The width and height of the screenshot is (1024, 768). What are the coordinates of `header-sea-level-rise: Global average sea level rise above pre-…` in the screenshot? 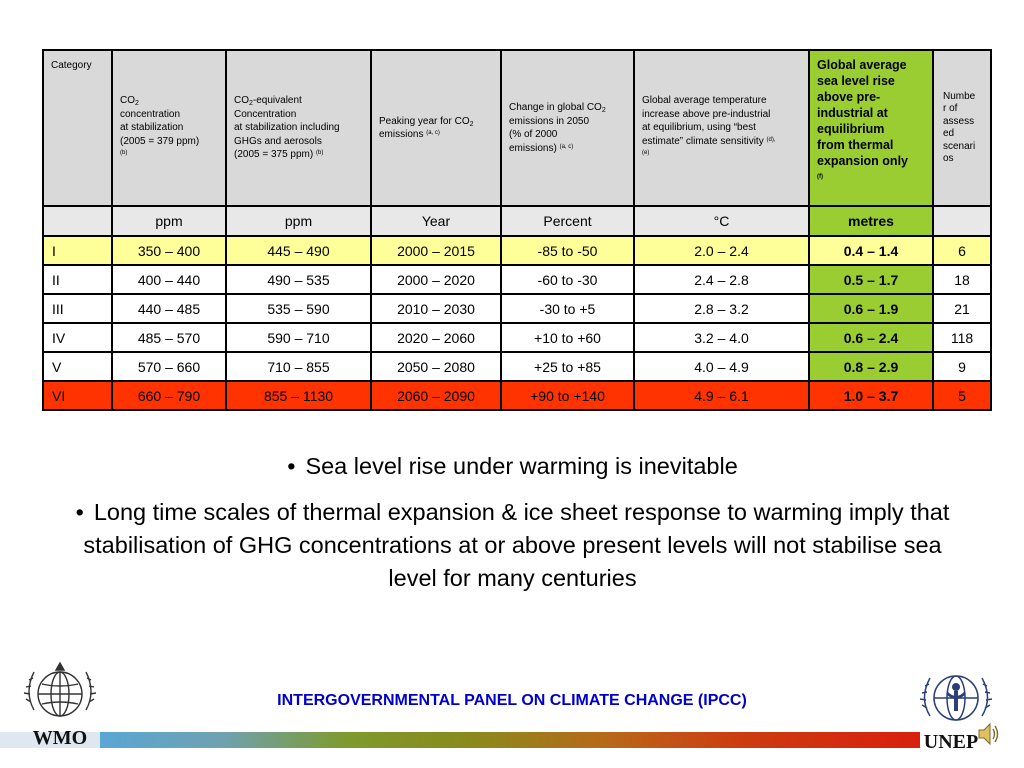 It's located at (871, 128).